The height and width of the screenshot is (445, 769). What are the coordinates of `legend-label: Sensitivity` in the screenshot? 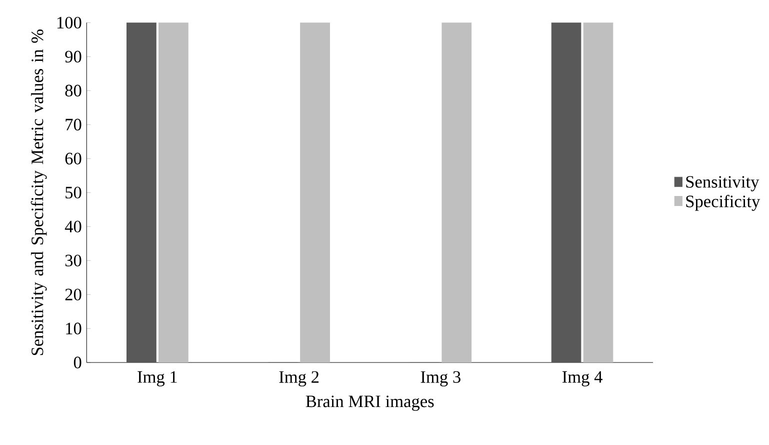 It's located at (723, 184).